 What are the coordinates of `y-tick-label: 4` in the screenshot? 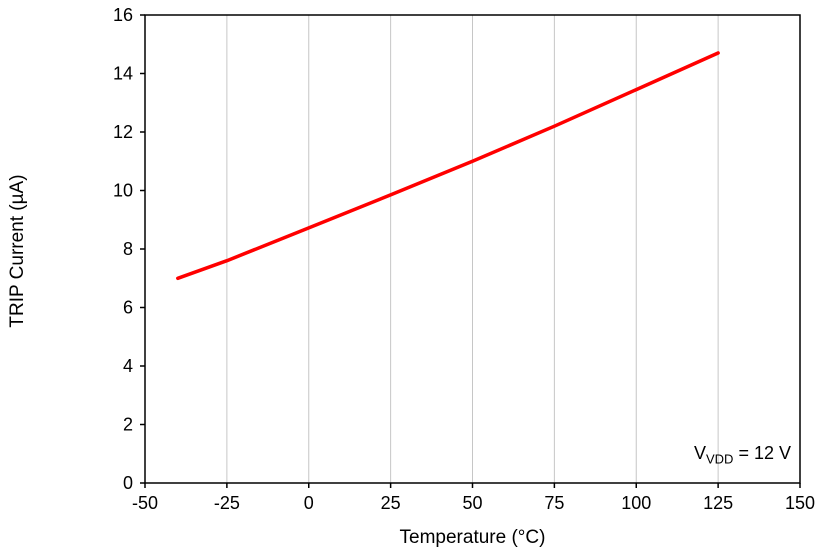 It's located at (128, 366).